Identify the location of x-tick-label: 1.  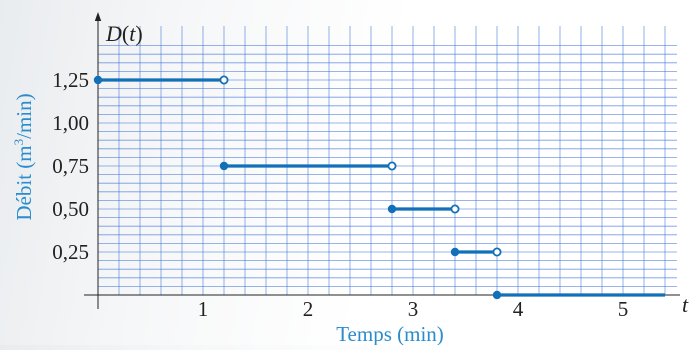
(203, 309).